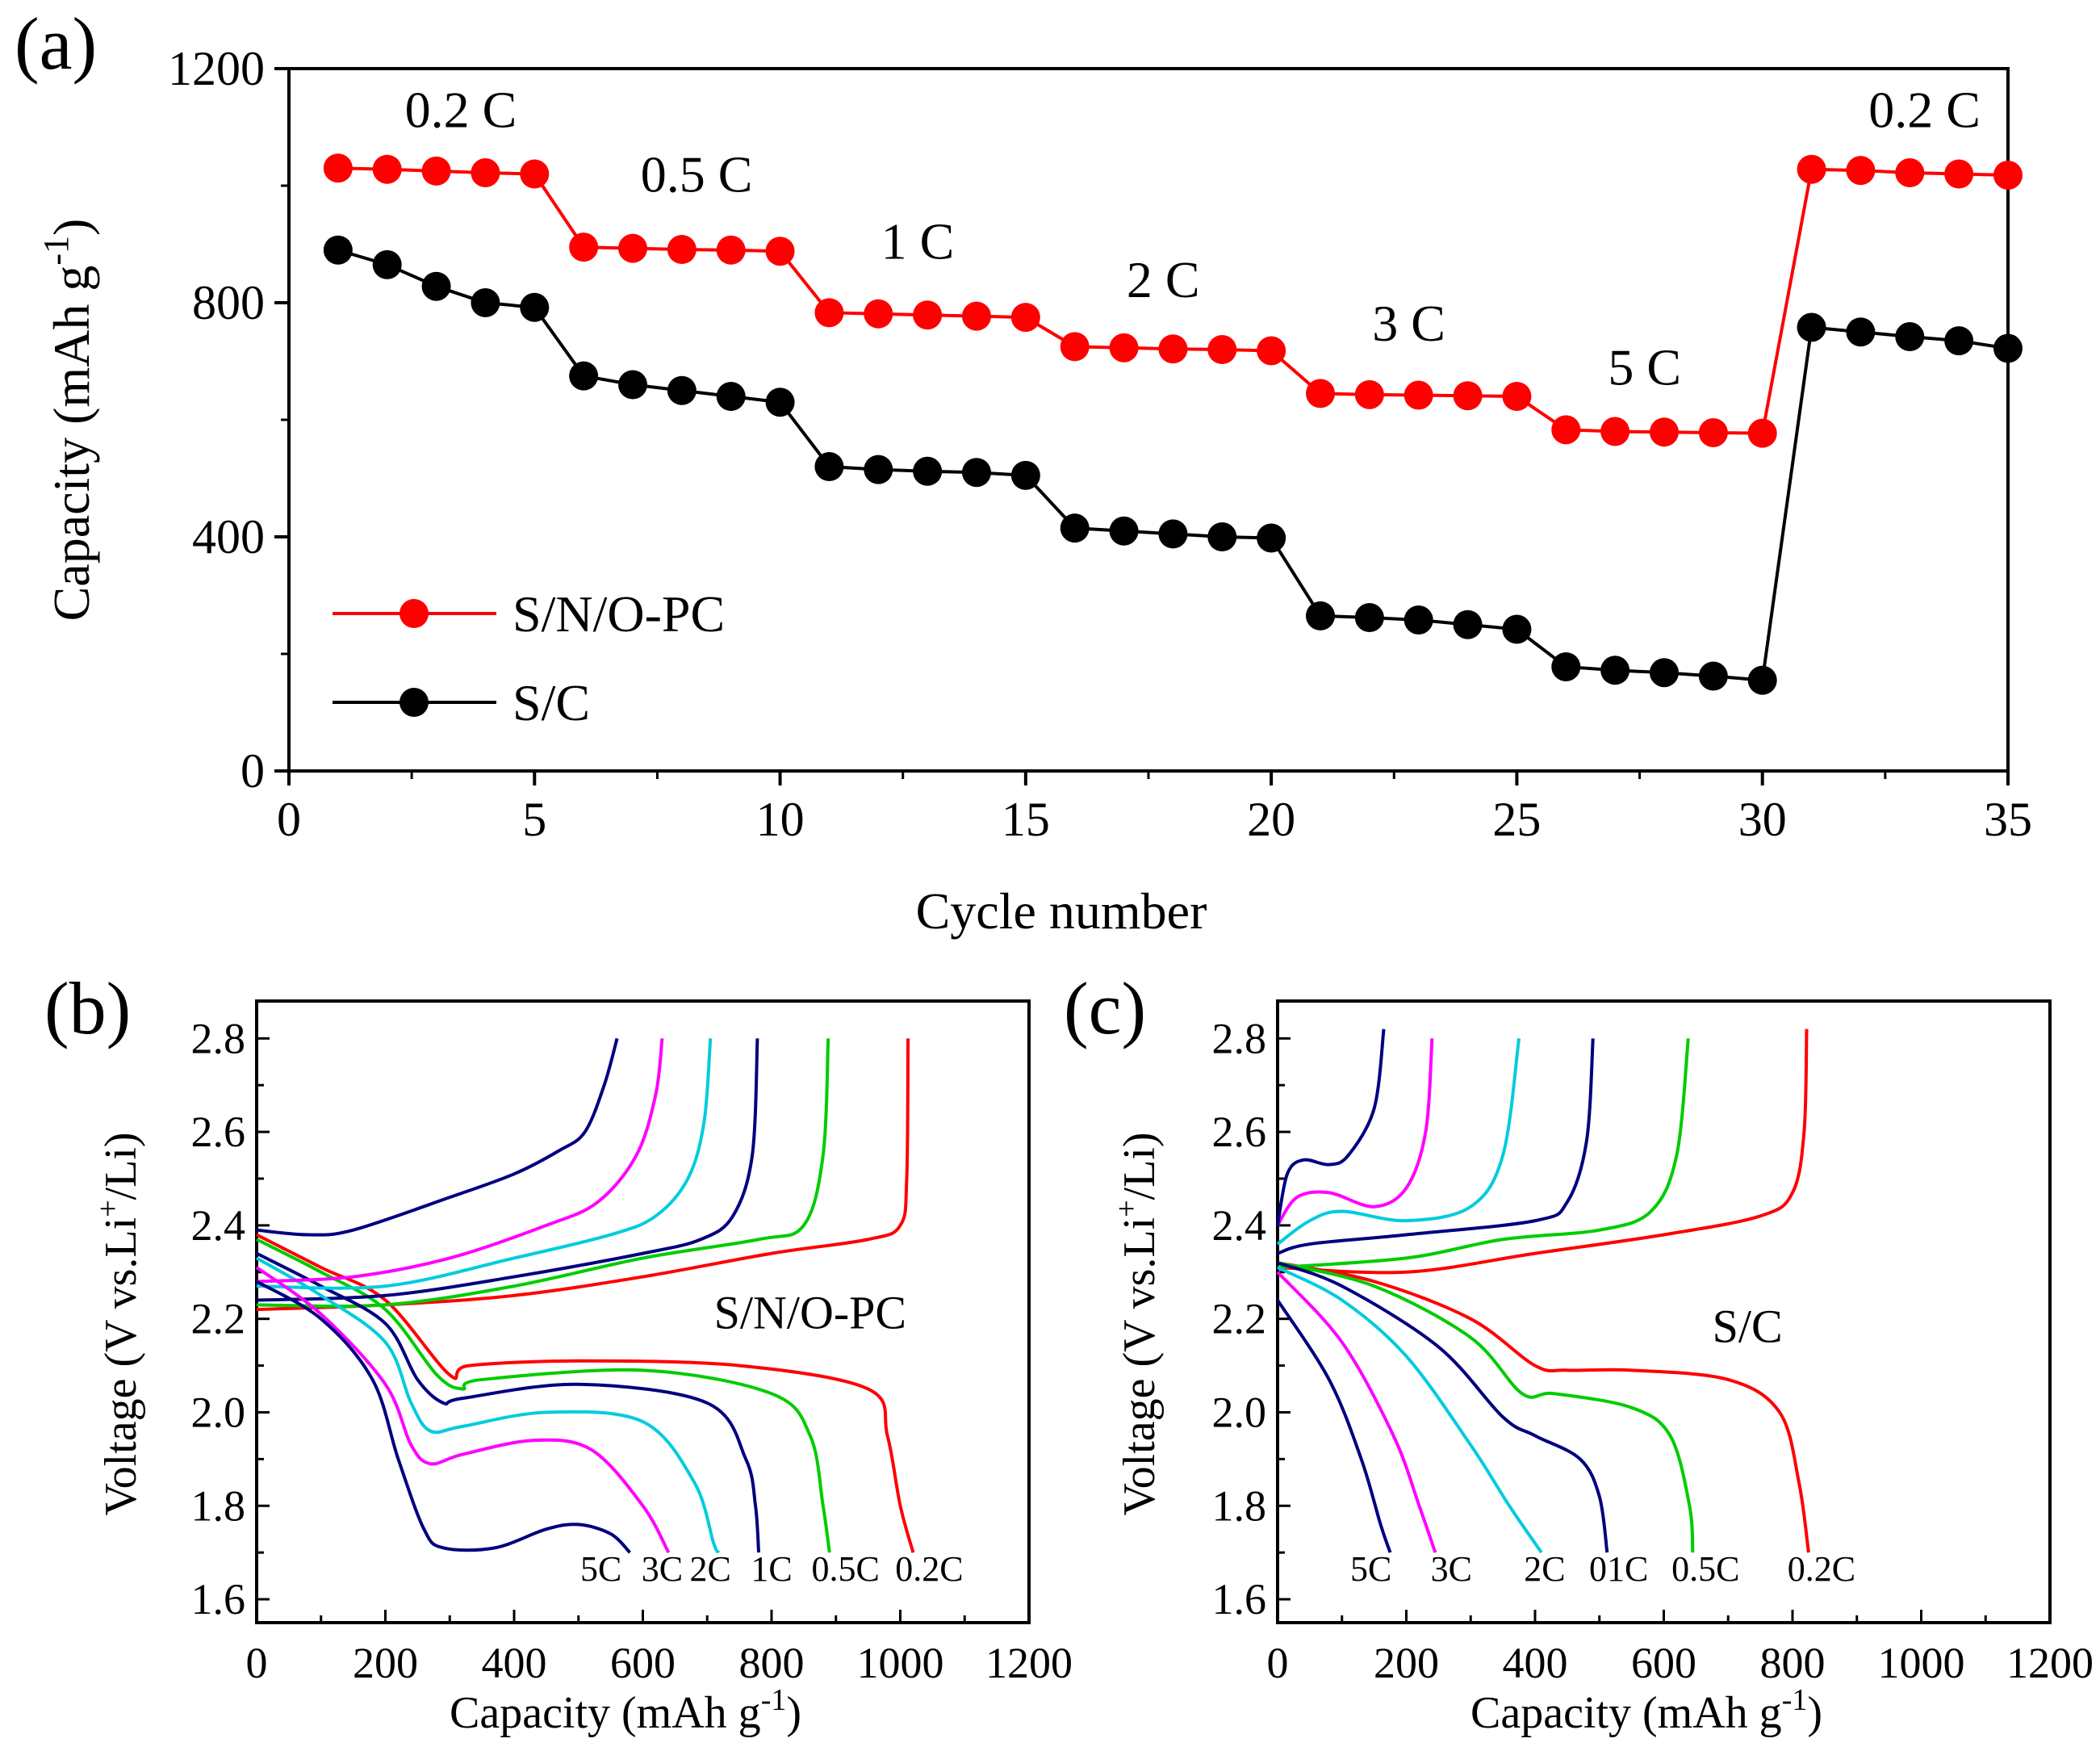 The image size is (2100, 1751). What do you see at coordinates (1644, 367) in the screenshot?
I see `rate-label-a: 5 C` at bounding box center [1644, 367].